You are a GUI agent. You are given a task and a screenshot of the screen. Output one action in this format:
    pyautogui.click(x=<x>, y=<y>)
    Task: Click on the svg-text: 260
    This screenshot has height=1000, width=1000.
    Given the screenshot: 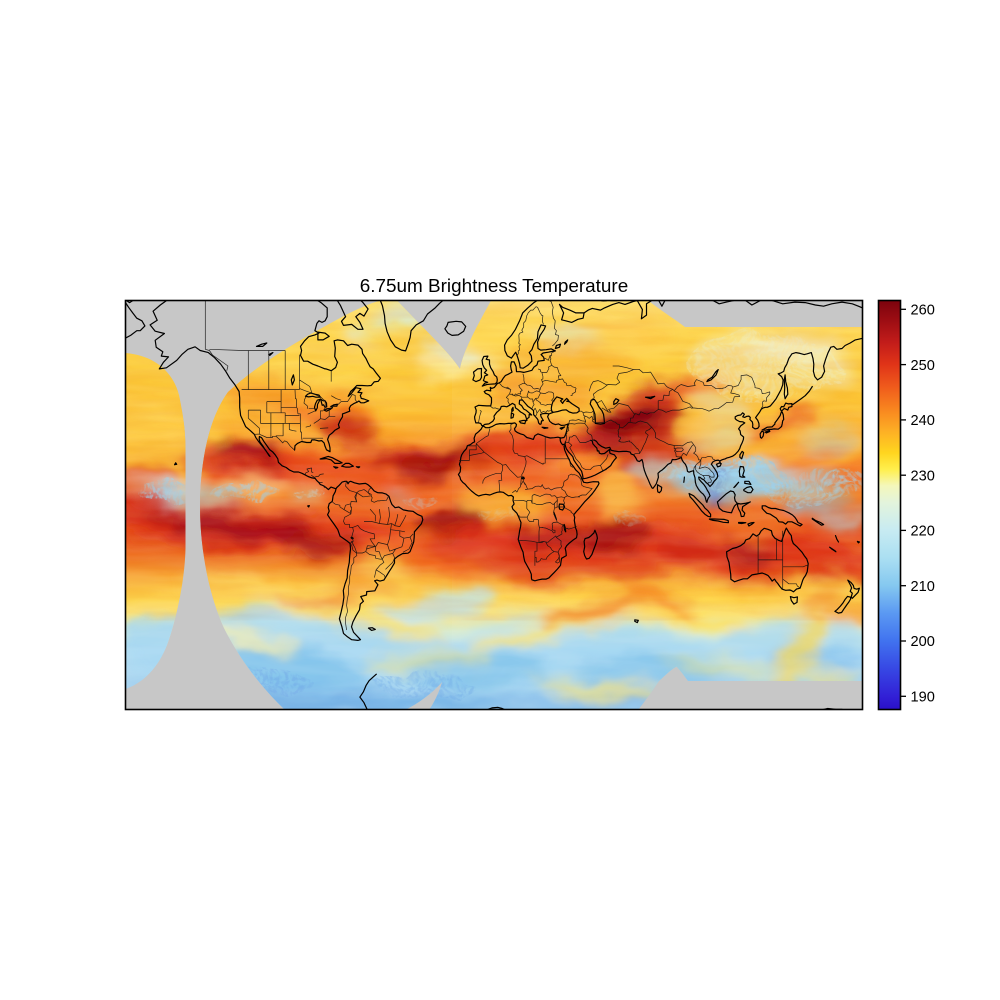 What is the action you would take?
    pyautogui.click(x=923, y=311)
    